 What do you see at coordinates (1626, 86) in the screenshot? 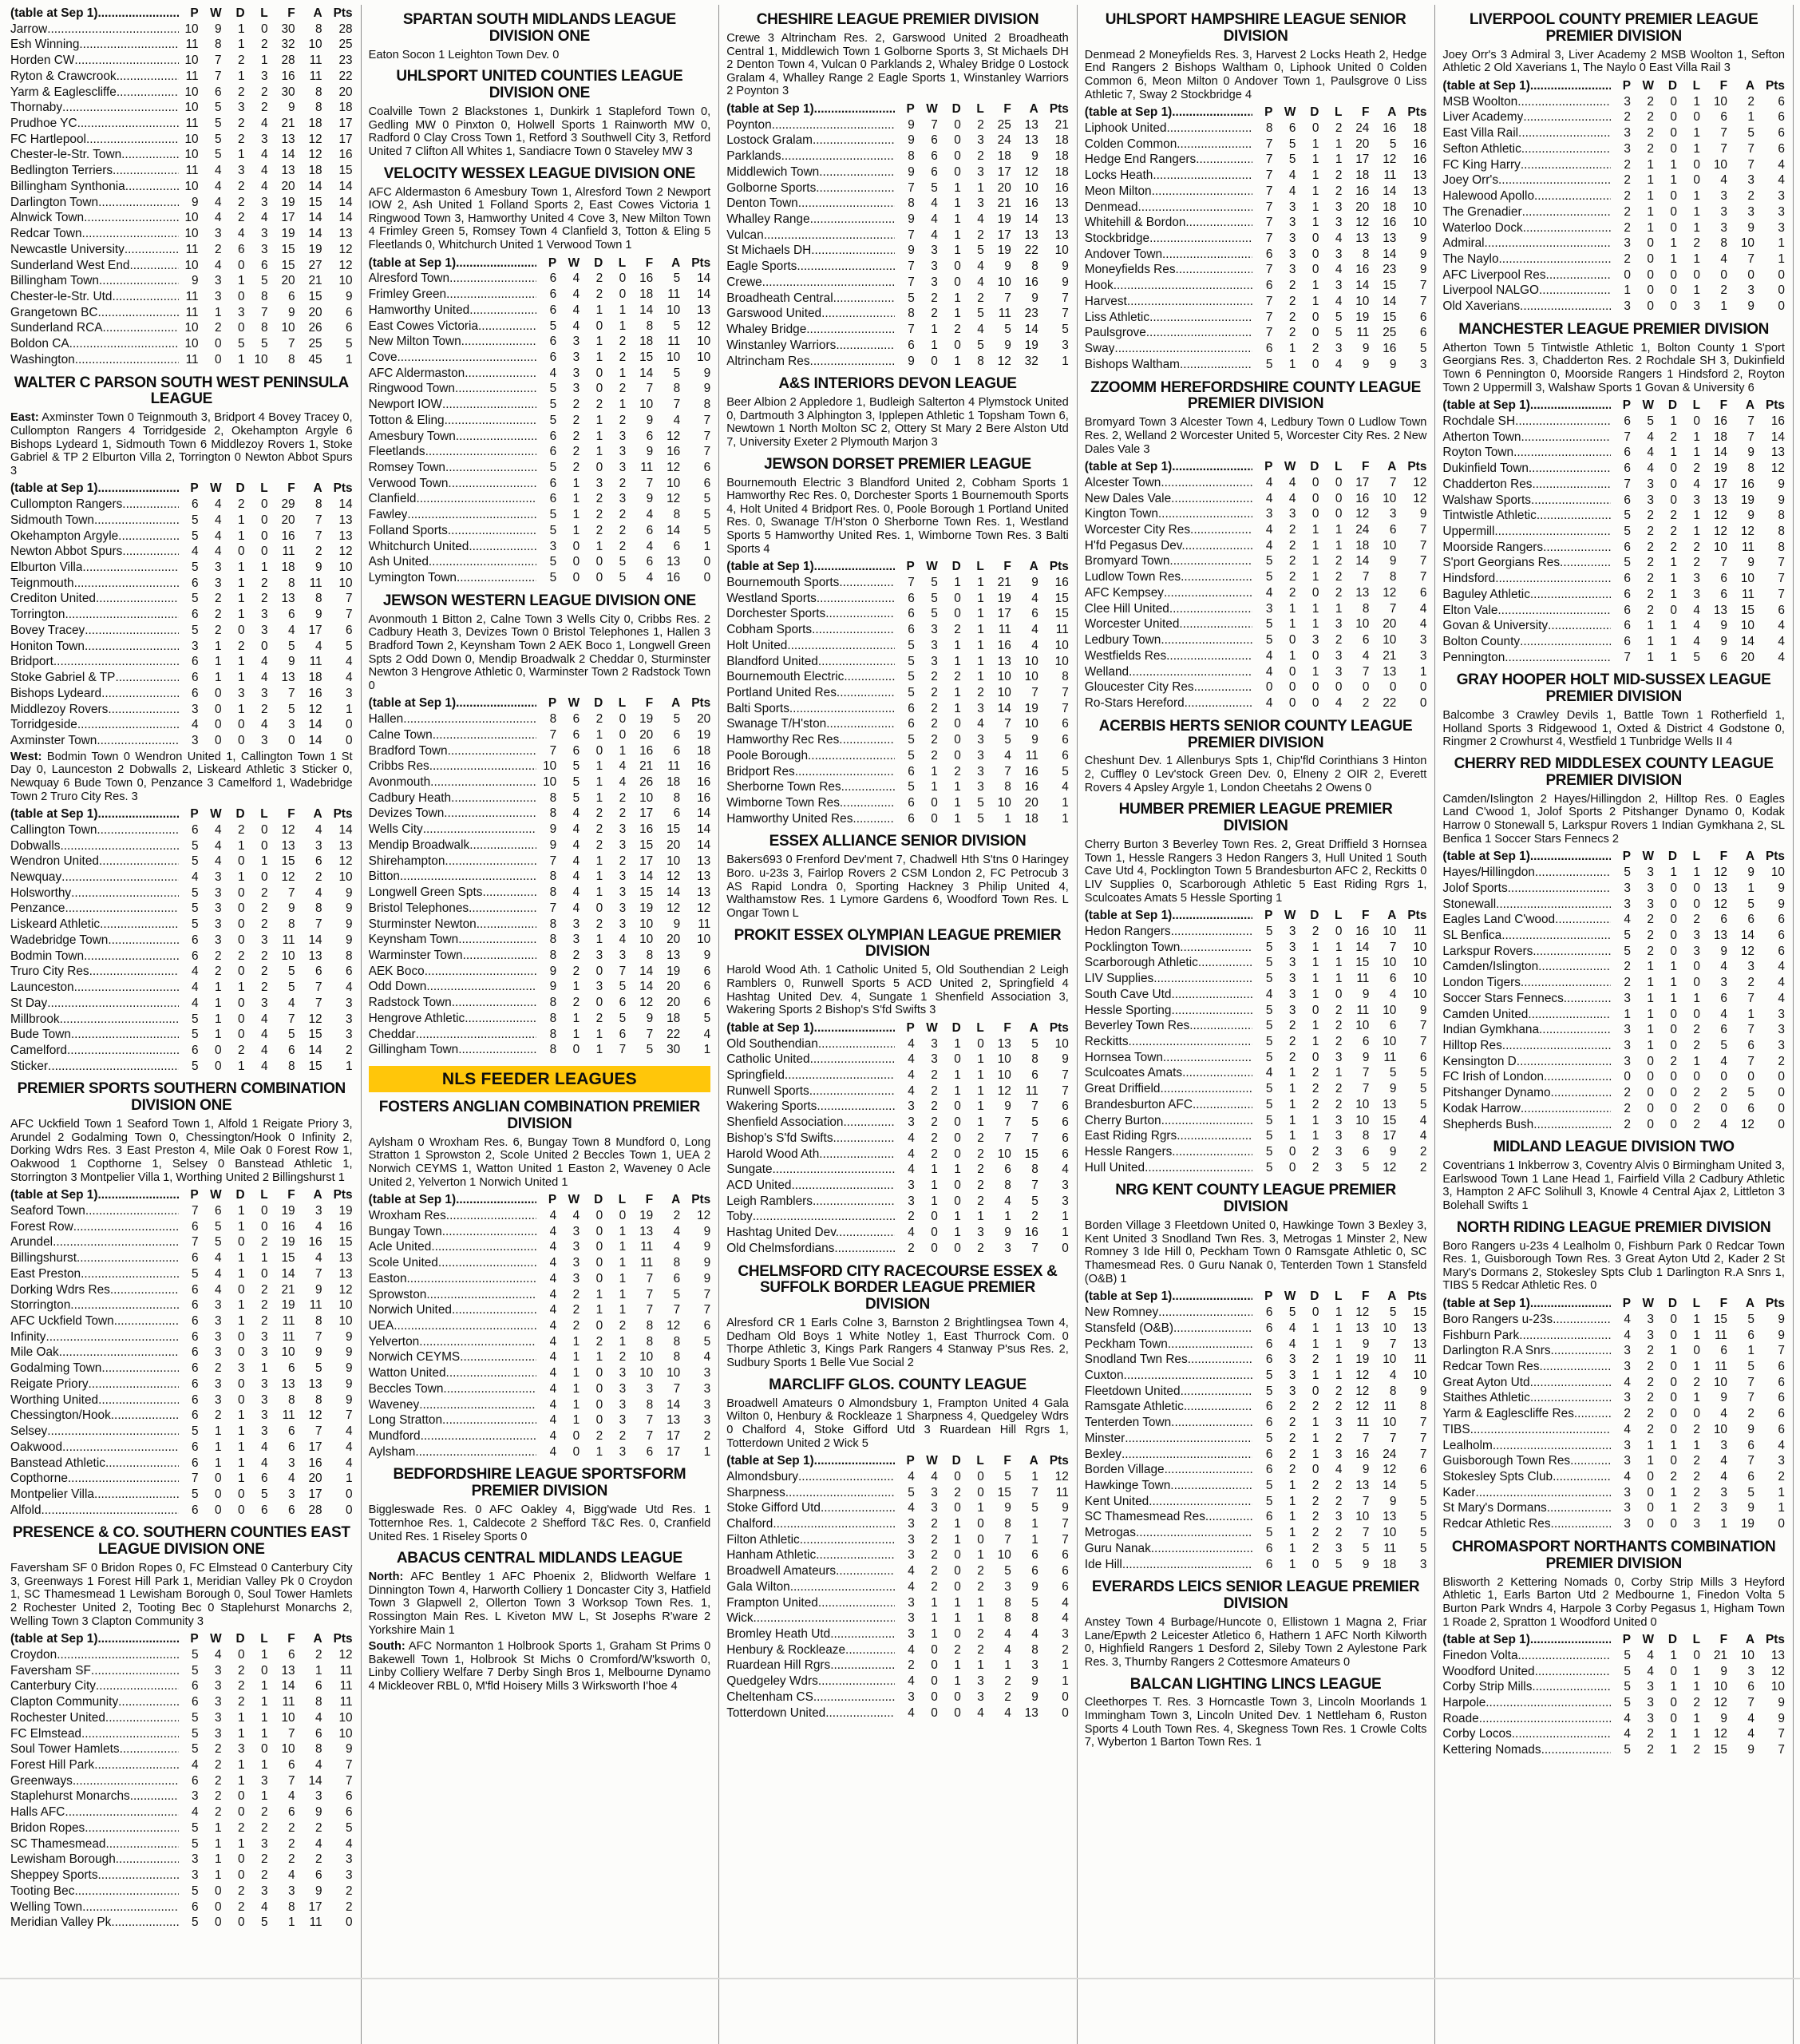
I see `column-header-P: P` at bounding box center [1626, 86].